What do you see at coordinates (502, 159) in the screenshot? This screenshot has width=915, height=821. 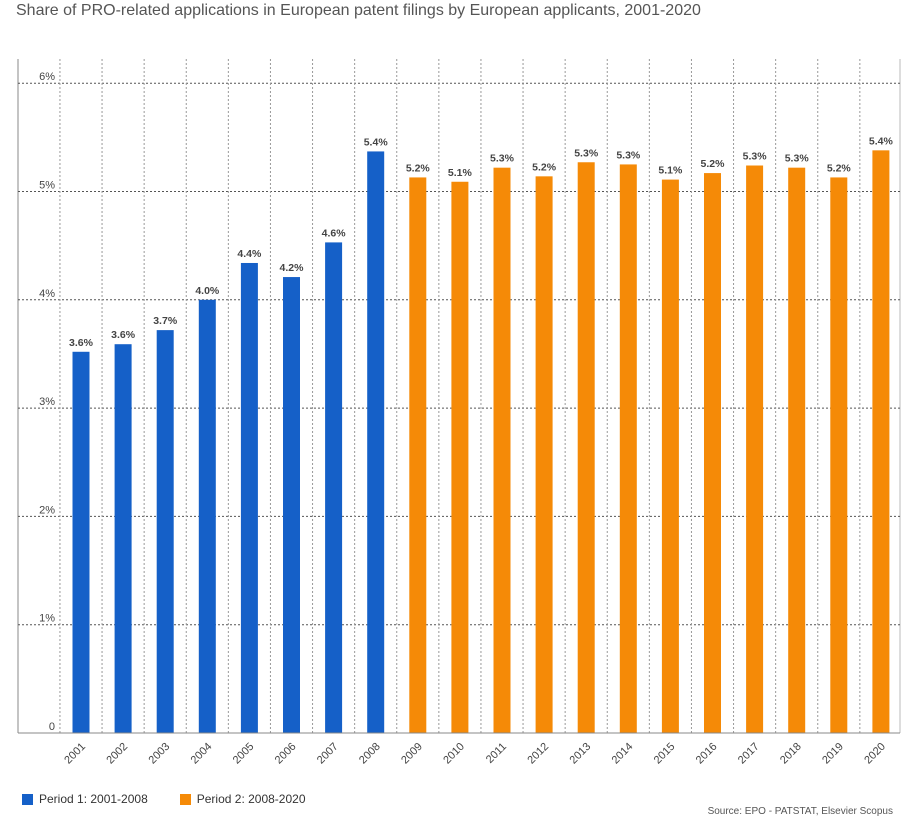 I see `data-label-2011: 5.3%` at bounding box center [502, 159].